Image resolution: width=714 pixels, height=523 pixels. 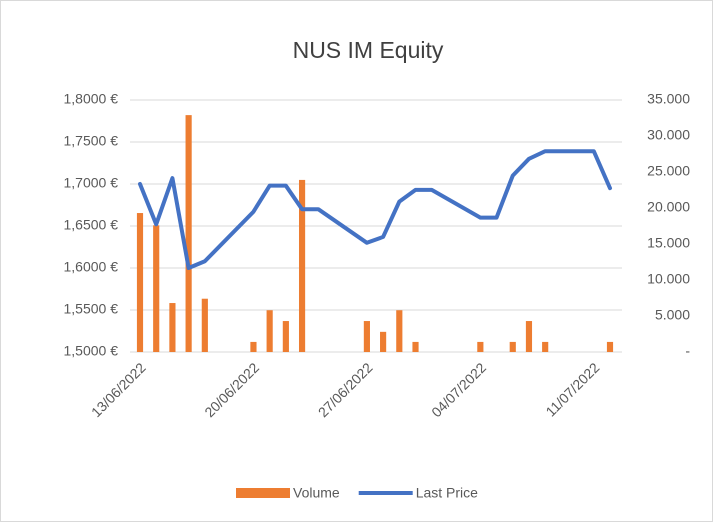 What do you see at coordinates (91, 267) in the screenshot?
I see `y-tick-label: 1,6000 €` at bounding box center [91, 267].